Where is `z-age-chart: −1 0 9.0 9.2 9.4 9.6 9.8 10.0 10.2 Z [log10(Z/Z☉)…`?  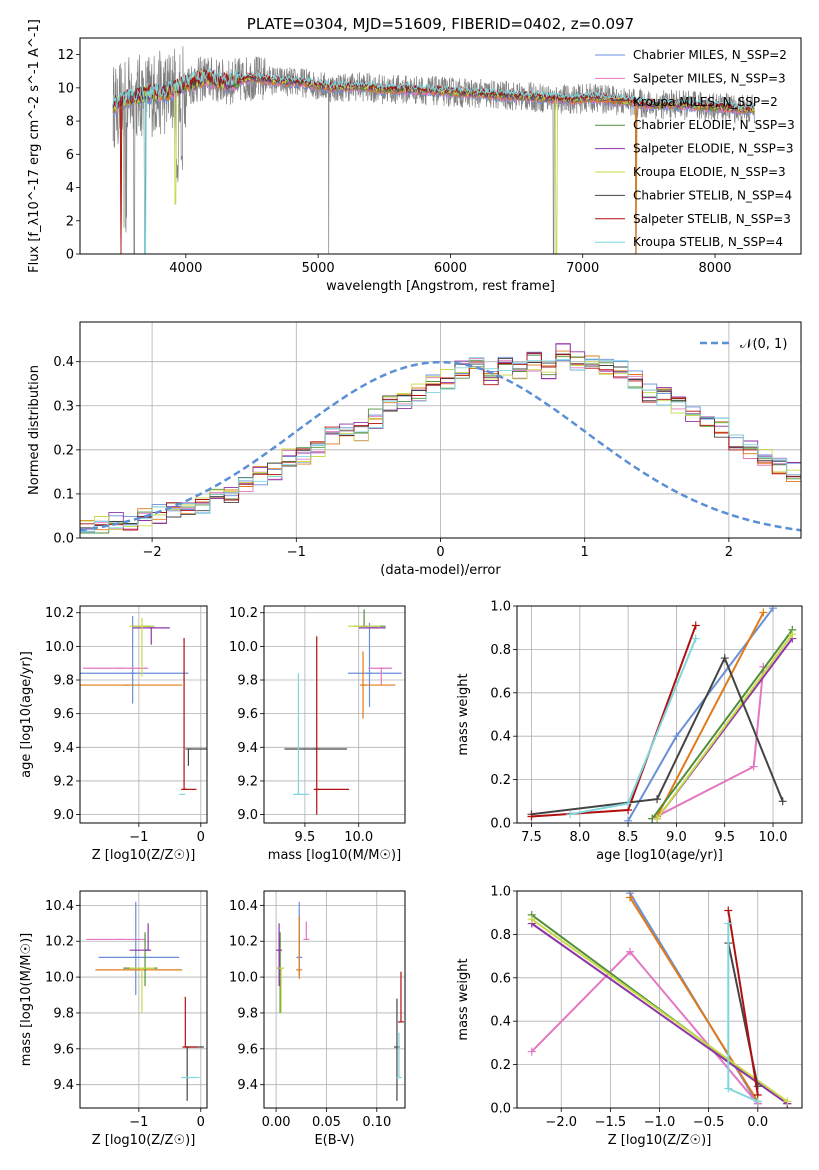 z-age-chart: −1 0 9.0 9.2 9.4 9.6 9.8 10.0 10.2 Z [log10(Z/Z☉)… is located at coordinates (113, 734).